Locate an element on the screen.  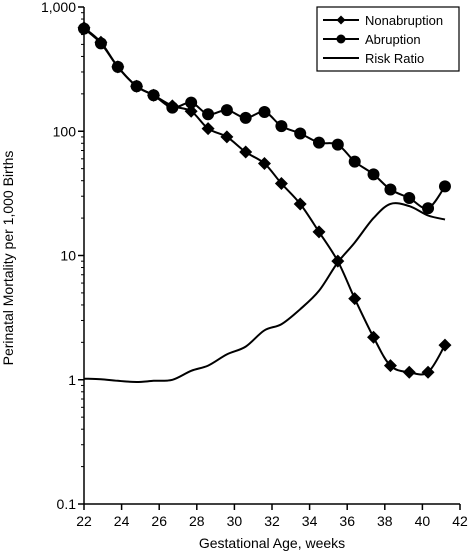
x-tick-label: 40 is located at coordinates (423, 521).